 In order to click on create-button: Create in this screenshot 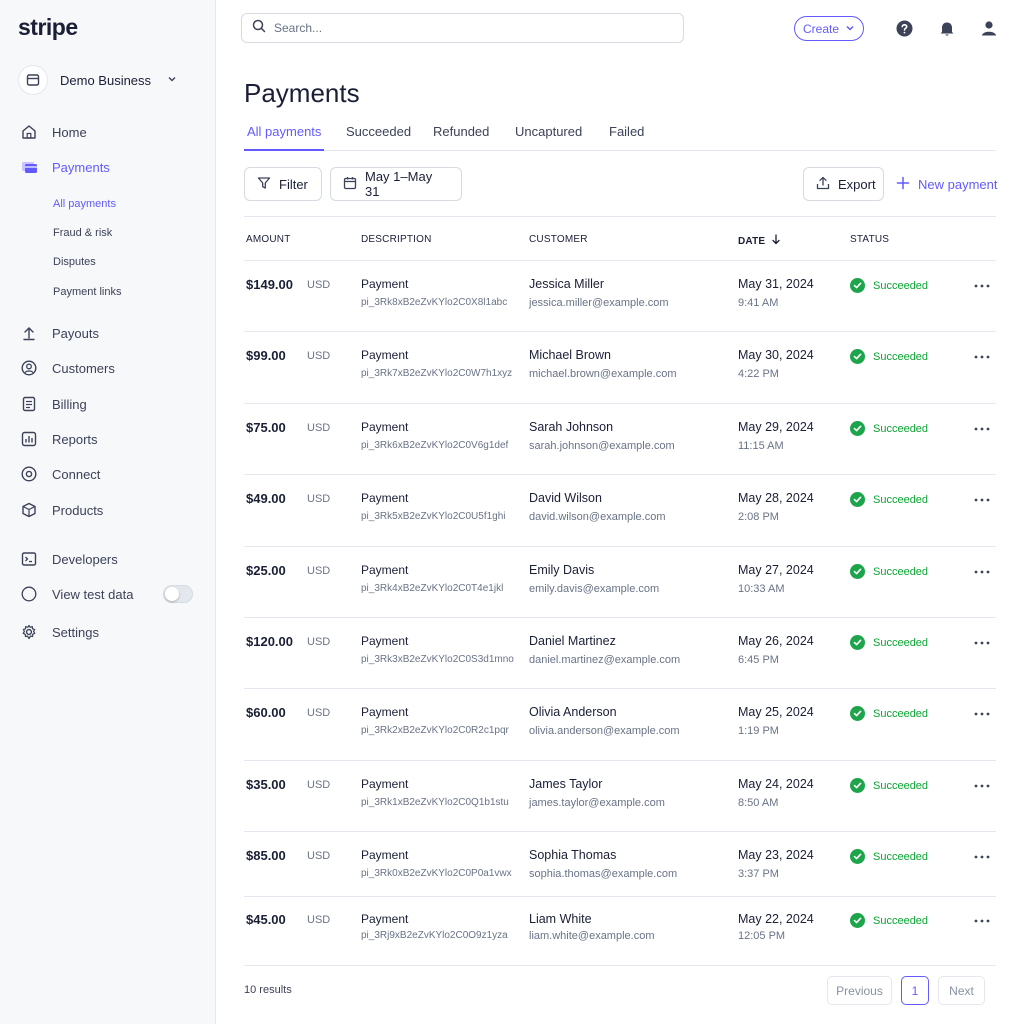, I will do `click(829, 28)`.